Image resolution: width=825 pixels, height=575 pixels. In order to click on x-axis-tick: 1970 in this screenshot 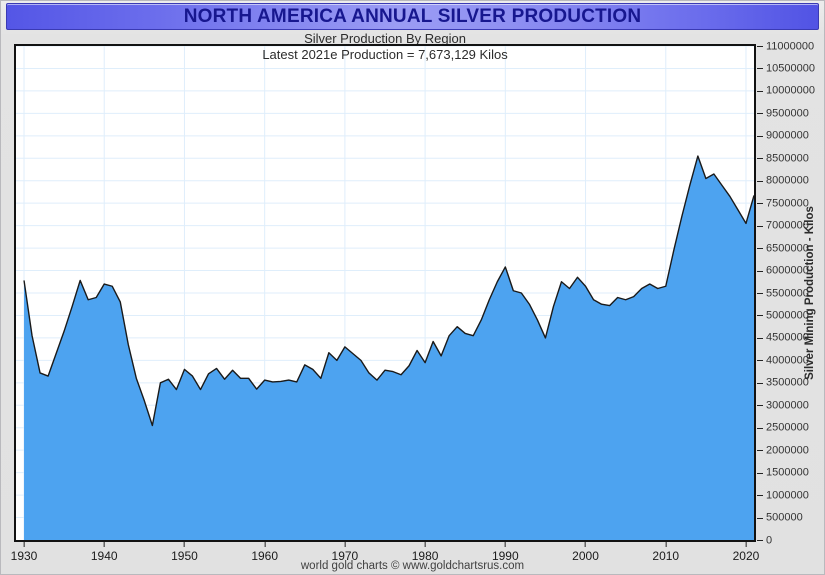, I will do `click(345, 552)`.